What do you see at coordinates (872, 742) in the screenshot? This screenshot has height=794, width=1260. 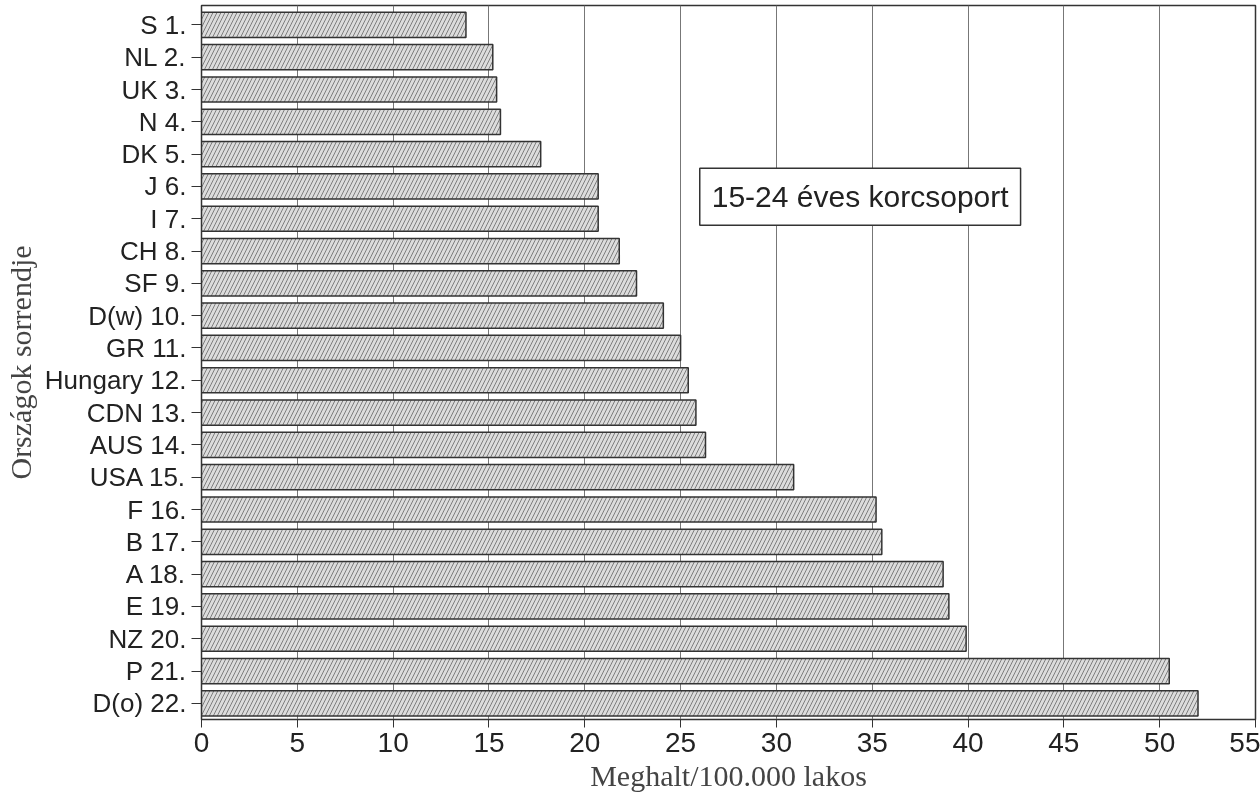 I see `x-tick-label: 35` at bounding box center [872, 742].